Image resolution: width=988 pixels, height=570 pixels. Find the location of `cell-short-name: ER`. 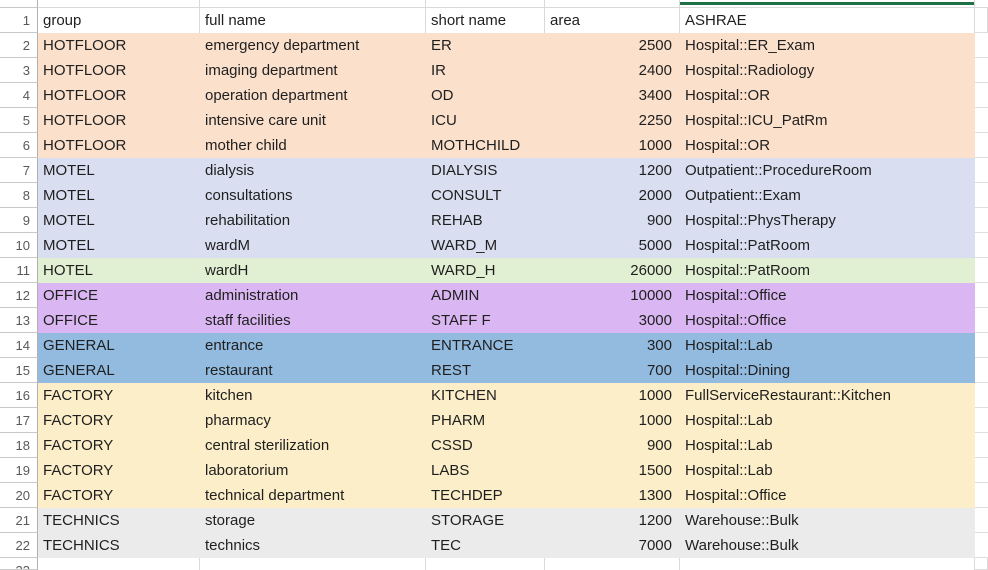

cell-short-name: ER is located at coordinates (485, 45).